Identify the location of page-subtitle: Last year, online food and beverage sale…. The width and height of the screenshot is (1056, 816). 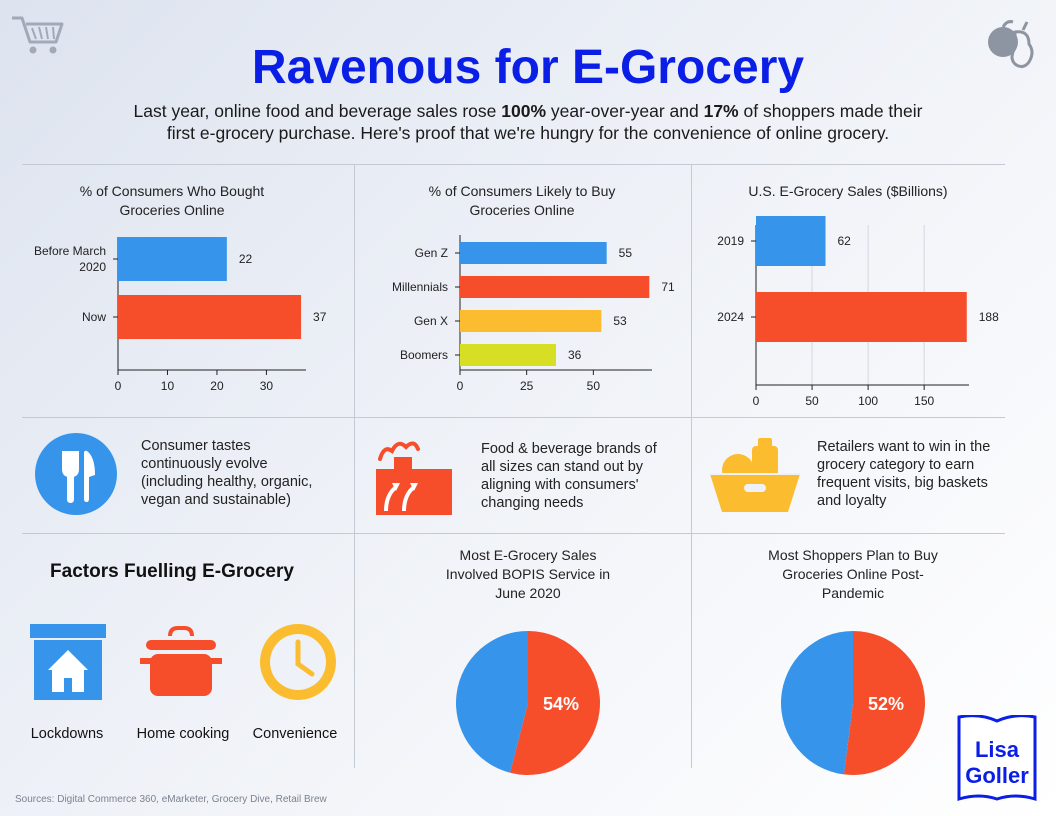
(528, 122).